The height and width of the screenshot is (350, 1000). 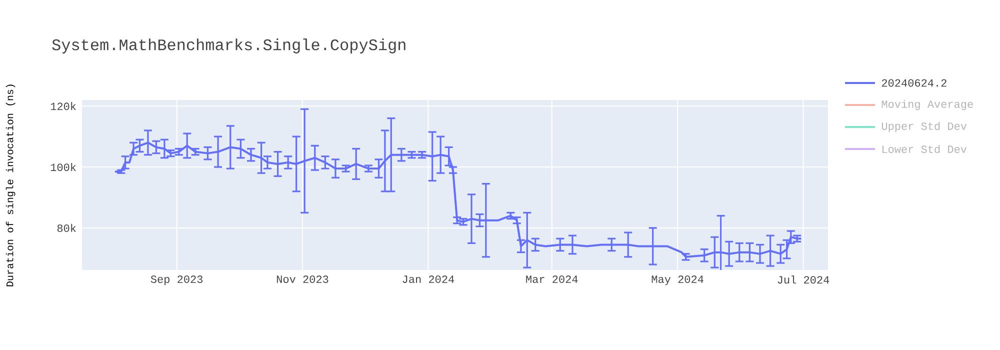 What do you see at coordinates (176, 281) in the screenshot?
I see `x-tick-label: Sep 2023` at bounding box center [176, 281].